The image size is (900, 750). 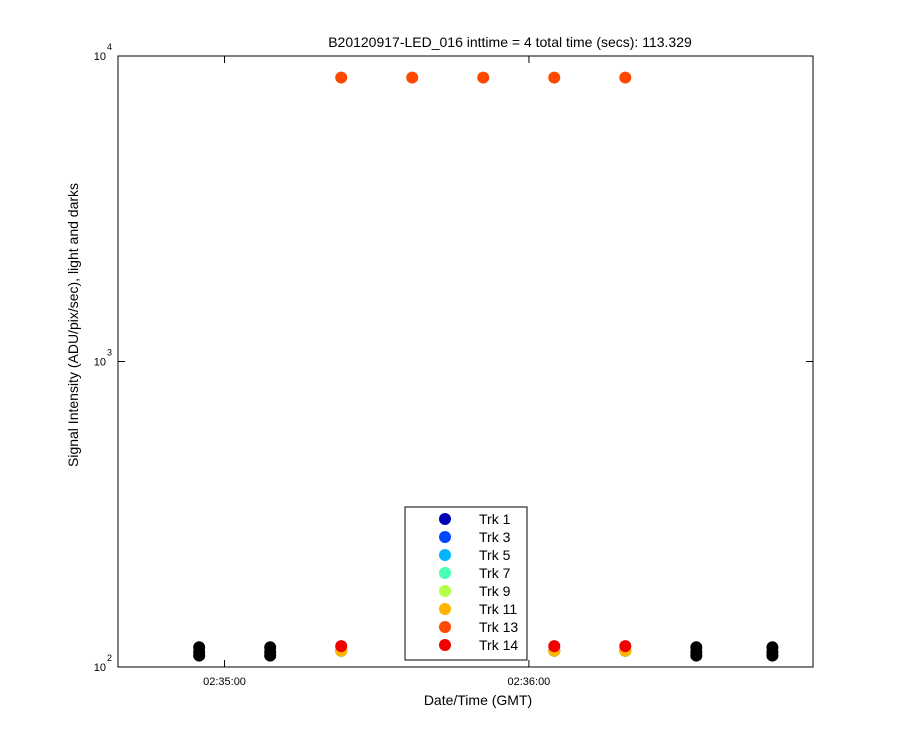 What do you see at coordinates (528, 682) in the screenshot?
I see `x-tick-label: 02:36:00` at bounding box center [528, 682].